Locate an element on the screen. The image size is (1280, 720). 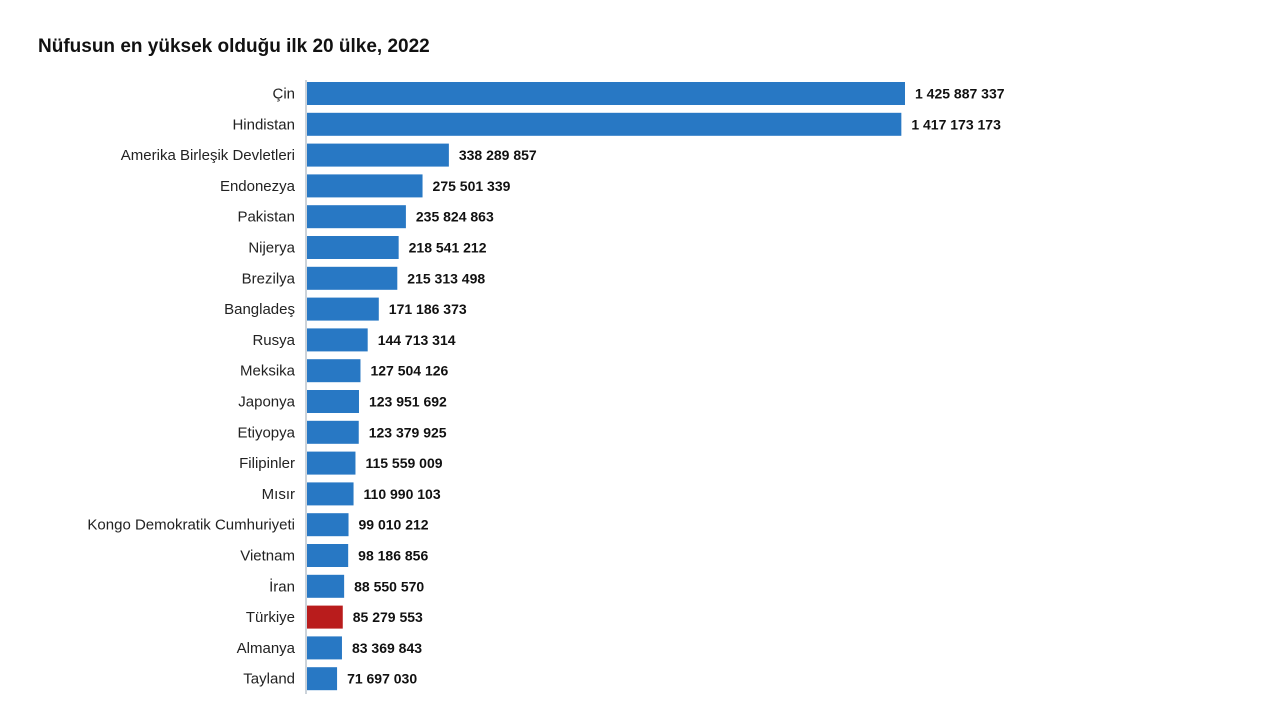
category-label: Japonya is located at coordinates (266, 402).